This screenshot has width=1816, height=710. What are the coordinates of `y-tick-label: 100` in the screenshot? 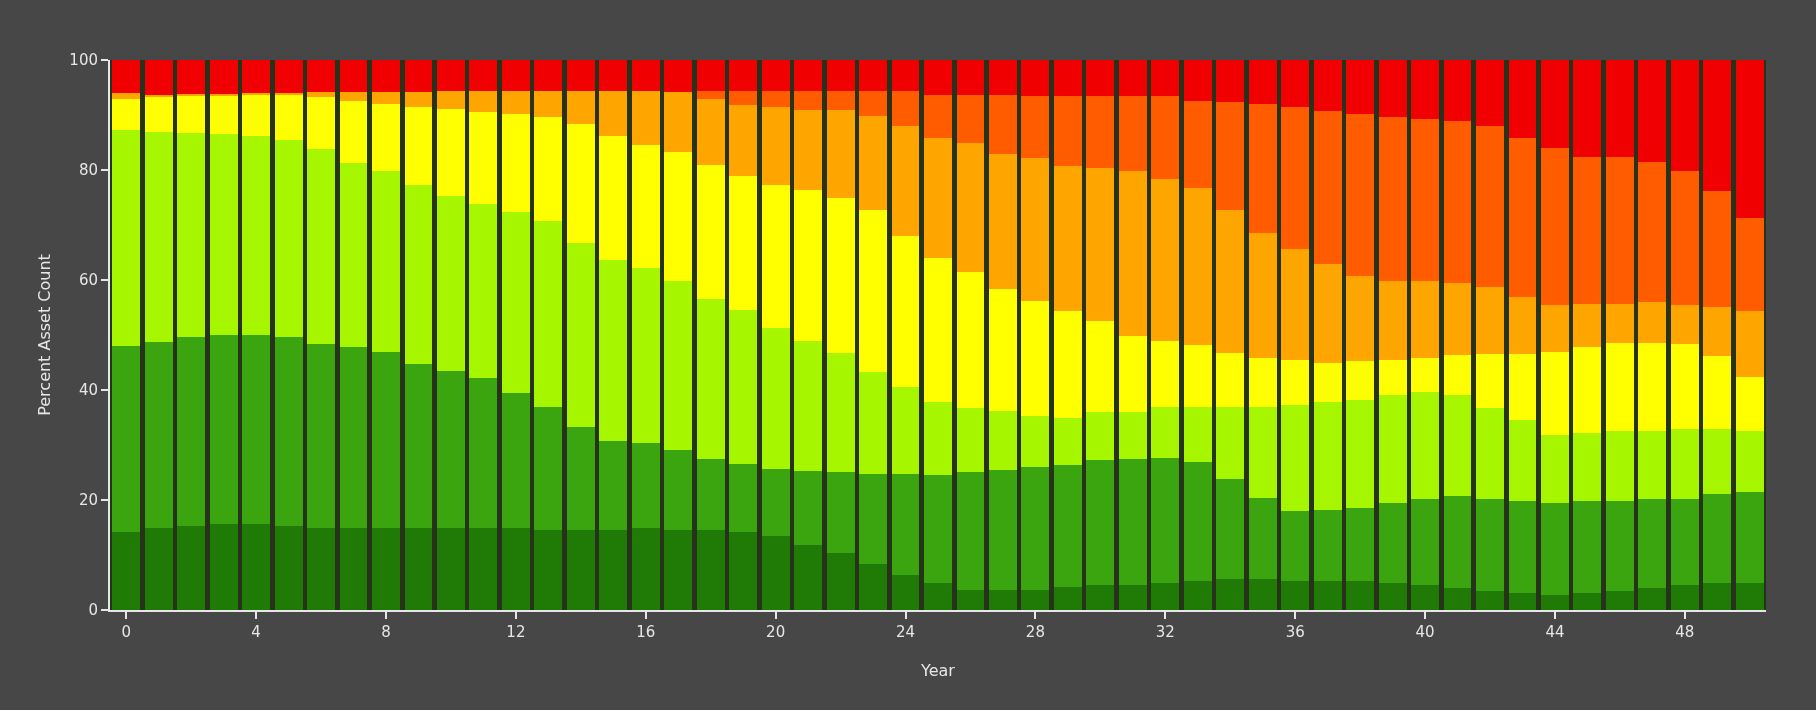 It's located at (83, 60).